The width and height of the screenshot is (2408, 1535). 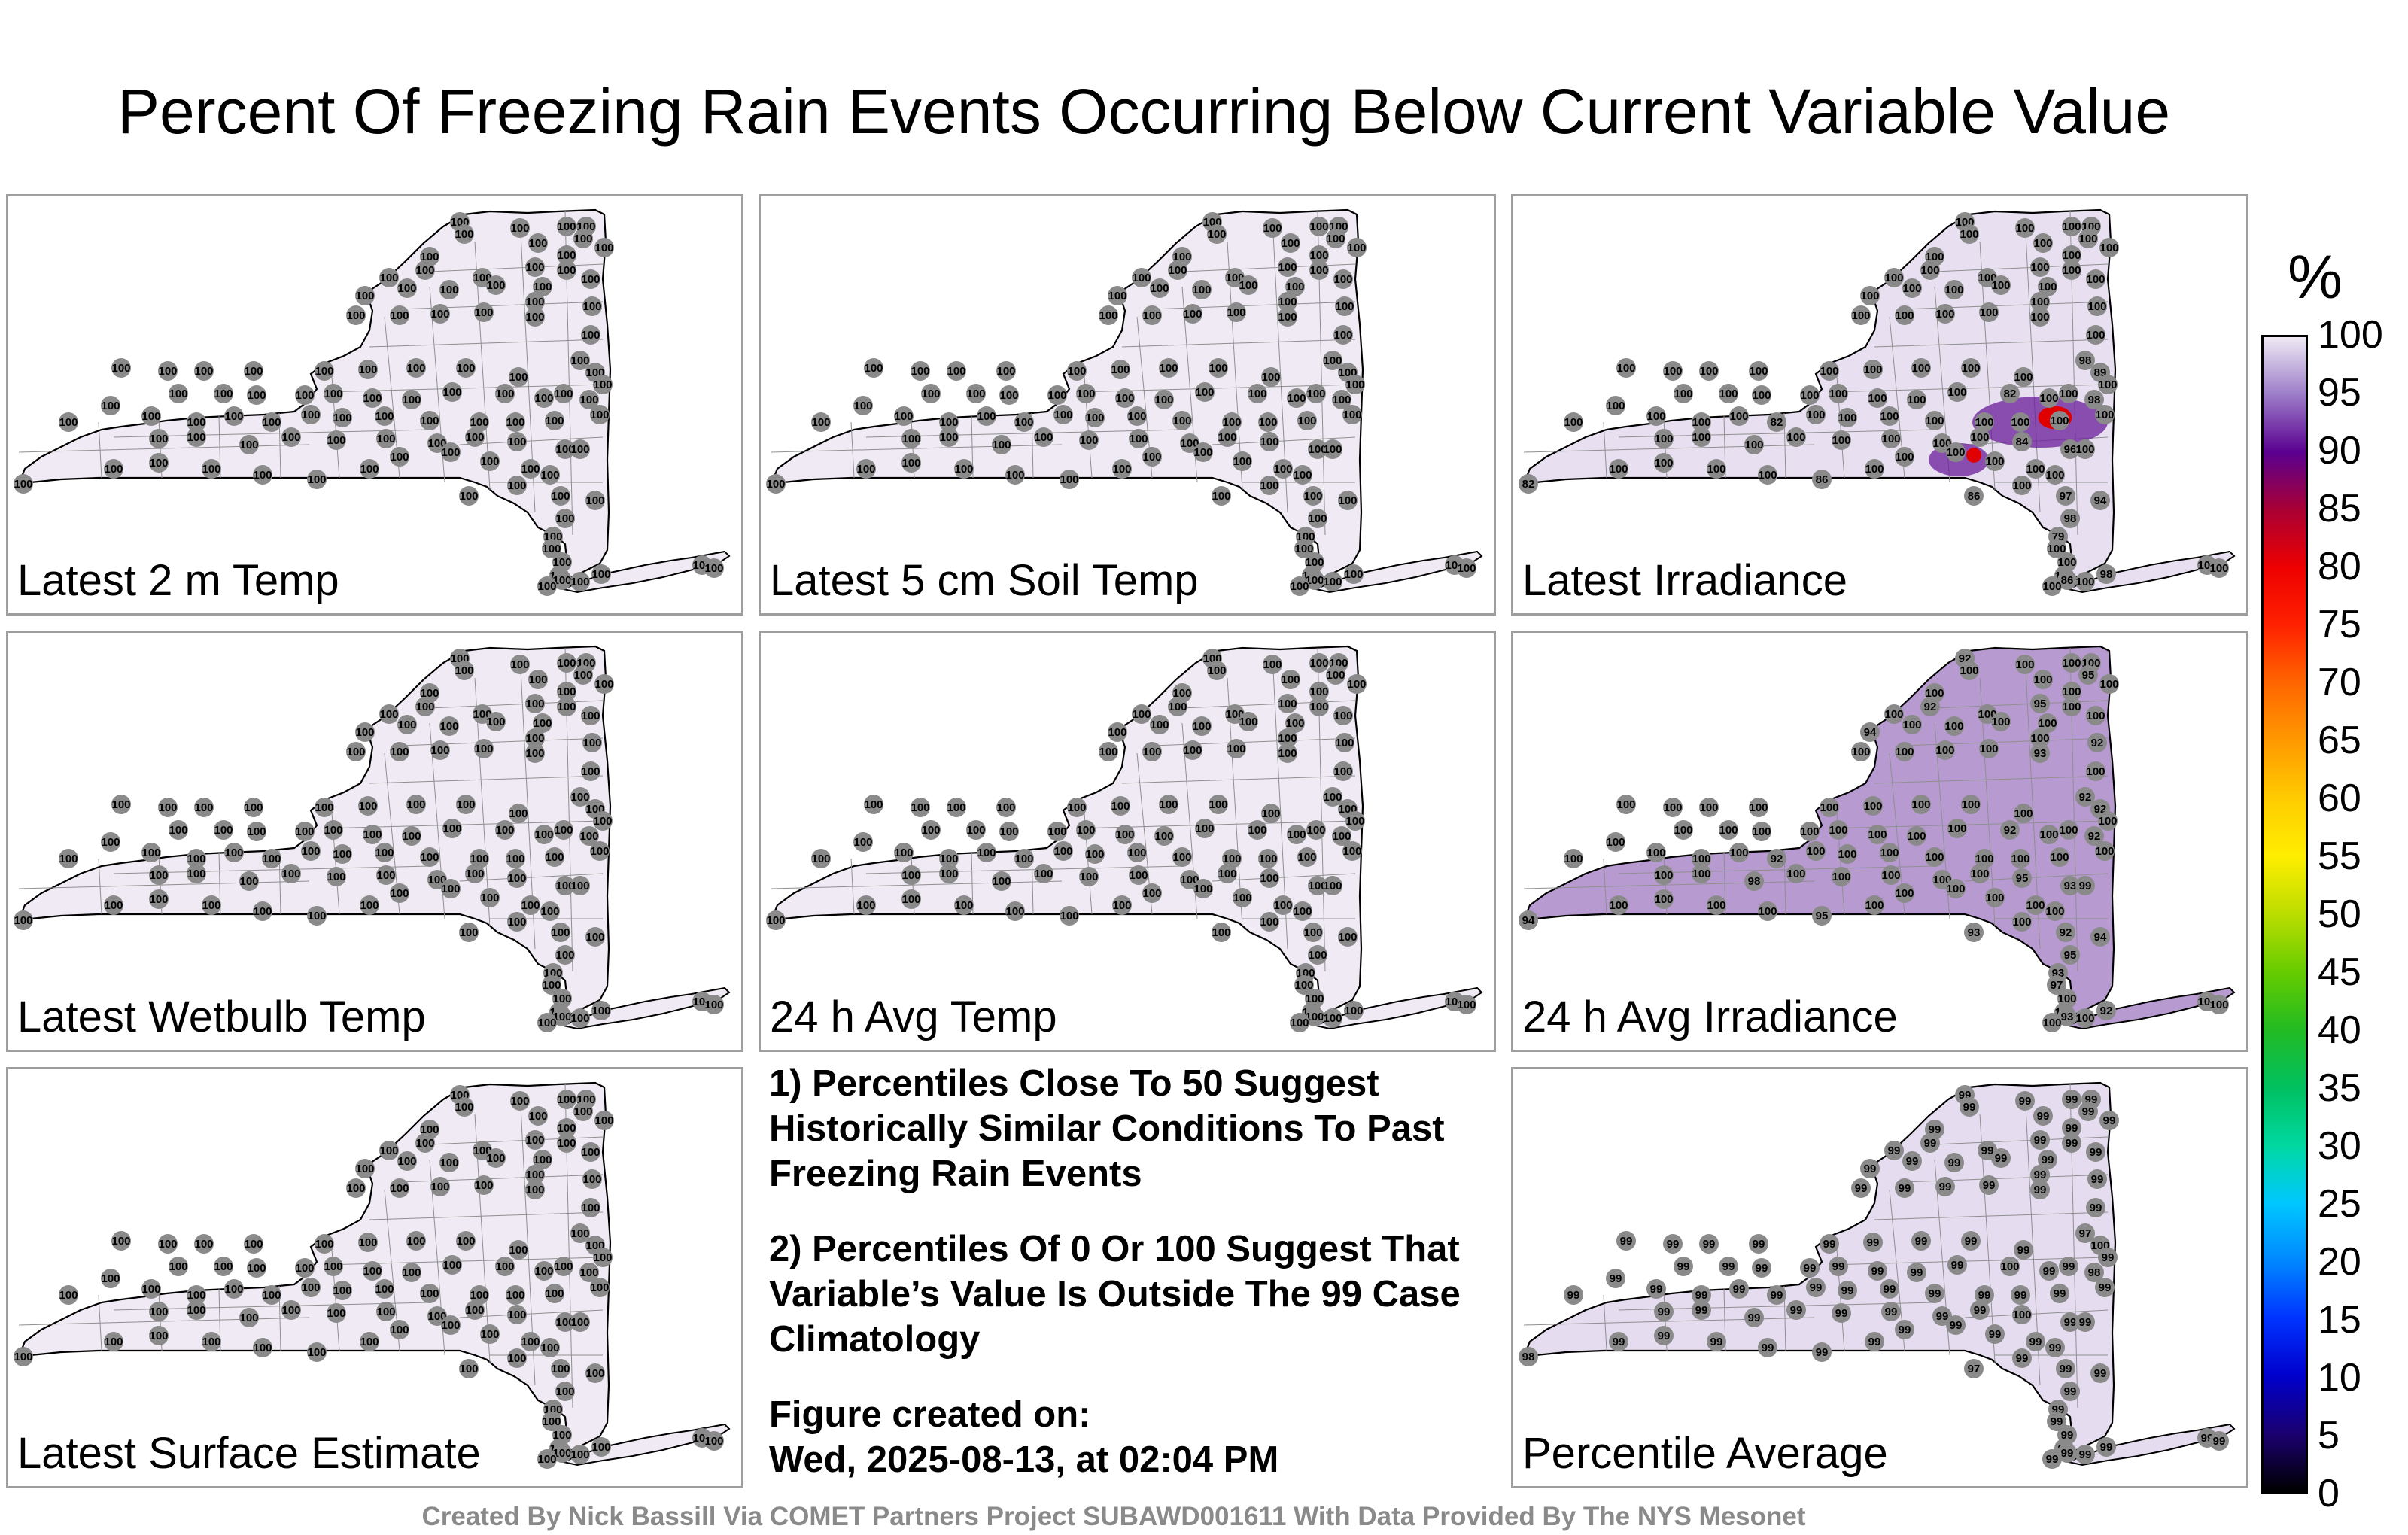 I want to click on station-marker: 96, so click(x=2070, y=449).